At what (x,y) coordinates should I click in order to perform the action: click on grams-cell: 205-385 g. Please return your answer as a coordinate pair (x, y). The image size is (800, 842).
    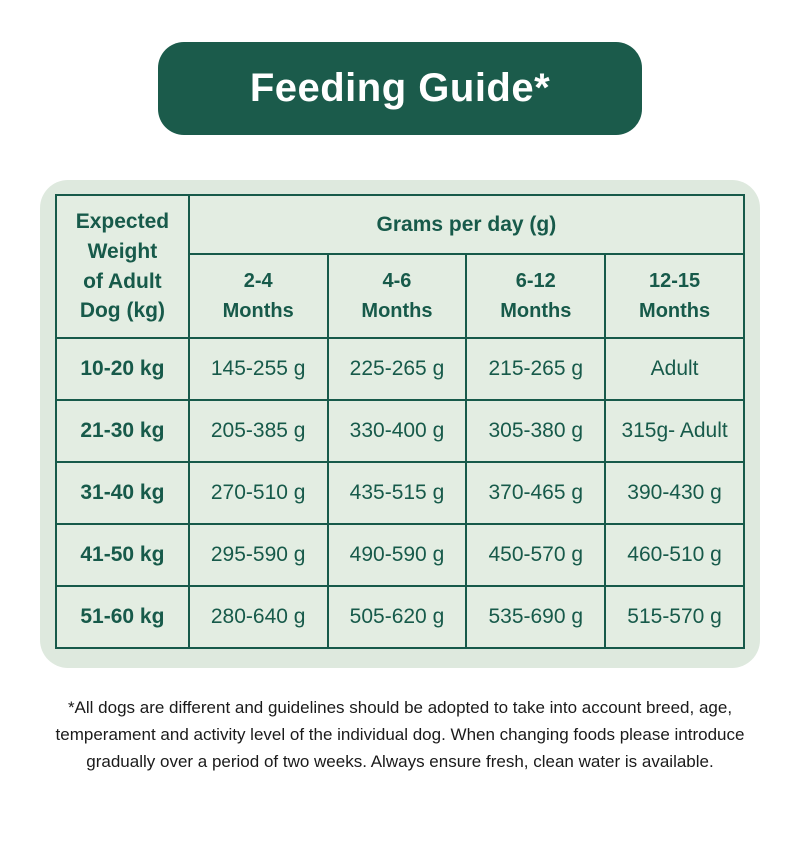
    Looking at the image, I should click on (258, 431).